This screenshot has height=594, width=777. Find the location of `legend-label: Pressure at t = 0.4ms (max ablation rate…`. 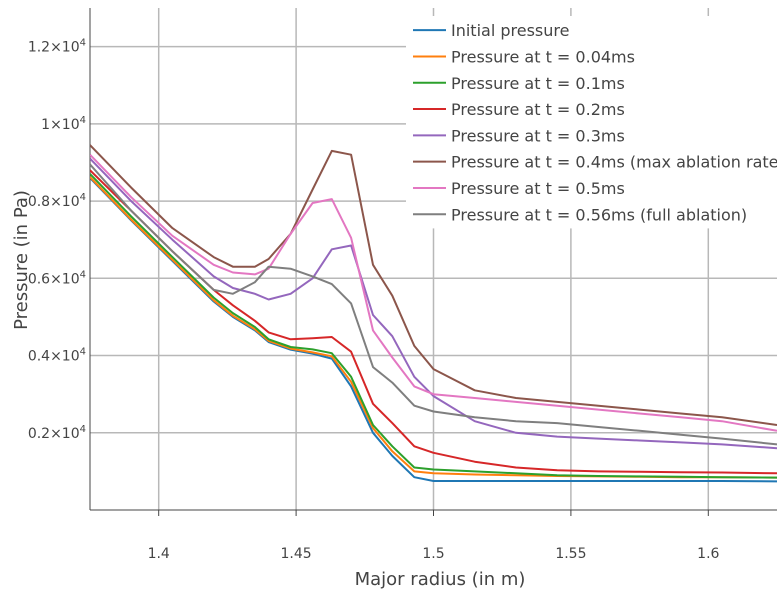

legend-label: Pressure at t = 0.4ms (max ablation rate… is located at coordinates (614, 162).